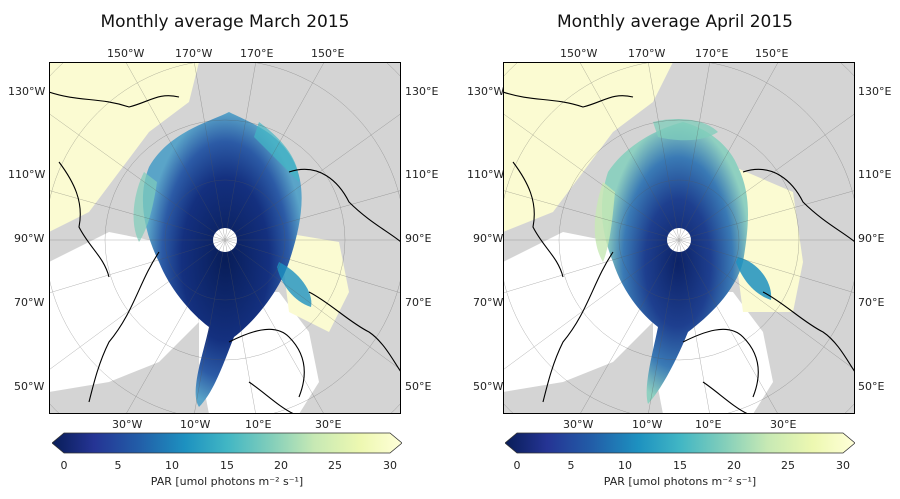 The width and height of the screenshot is (900, 499). What do you see at coordinates (225, 22) in the screenshot?
I see `panel-title: Monthly average March 2015` at bounding box center [225, 22].